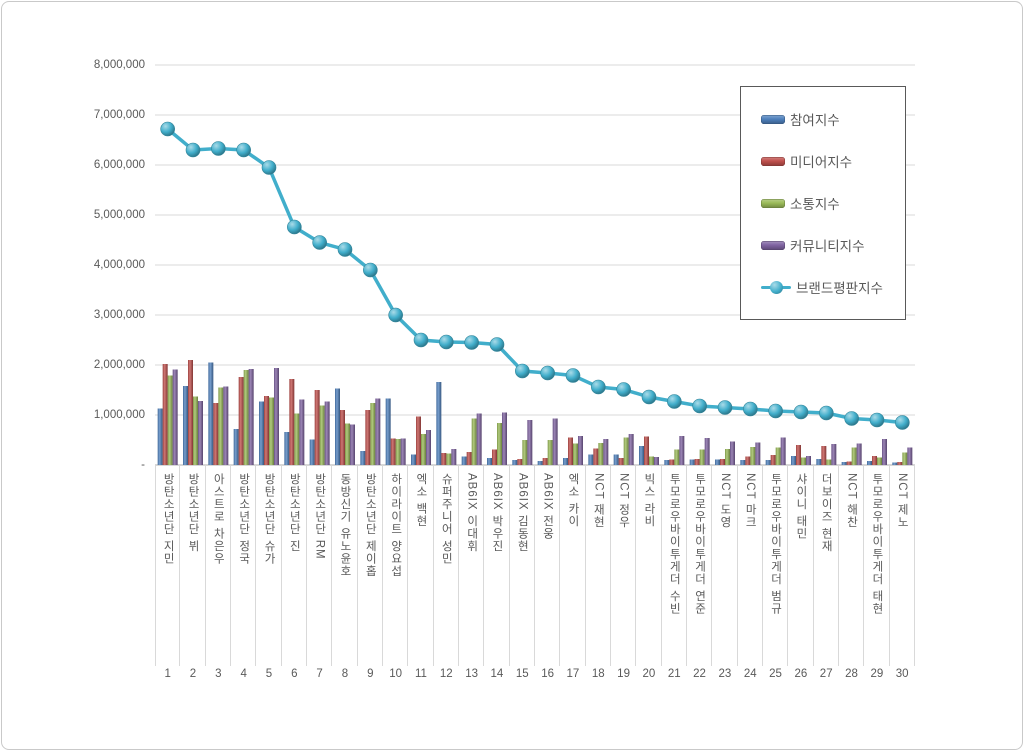 This screenshot has height=751, width=1024. Describe the element at coordinates (446, 519) in the screenshot. I see `category-label: 슈퍼주니어 성민` at that location.